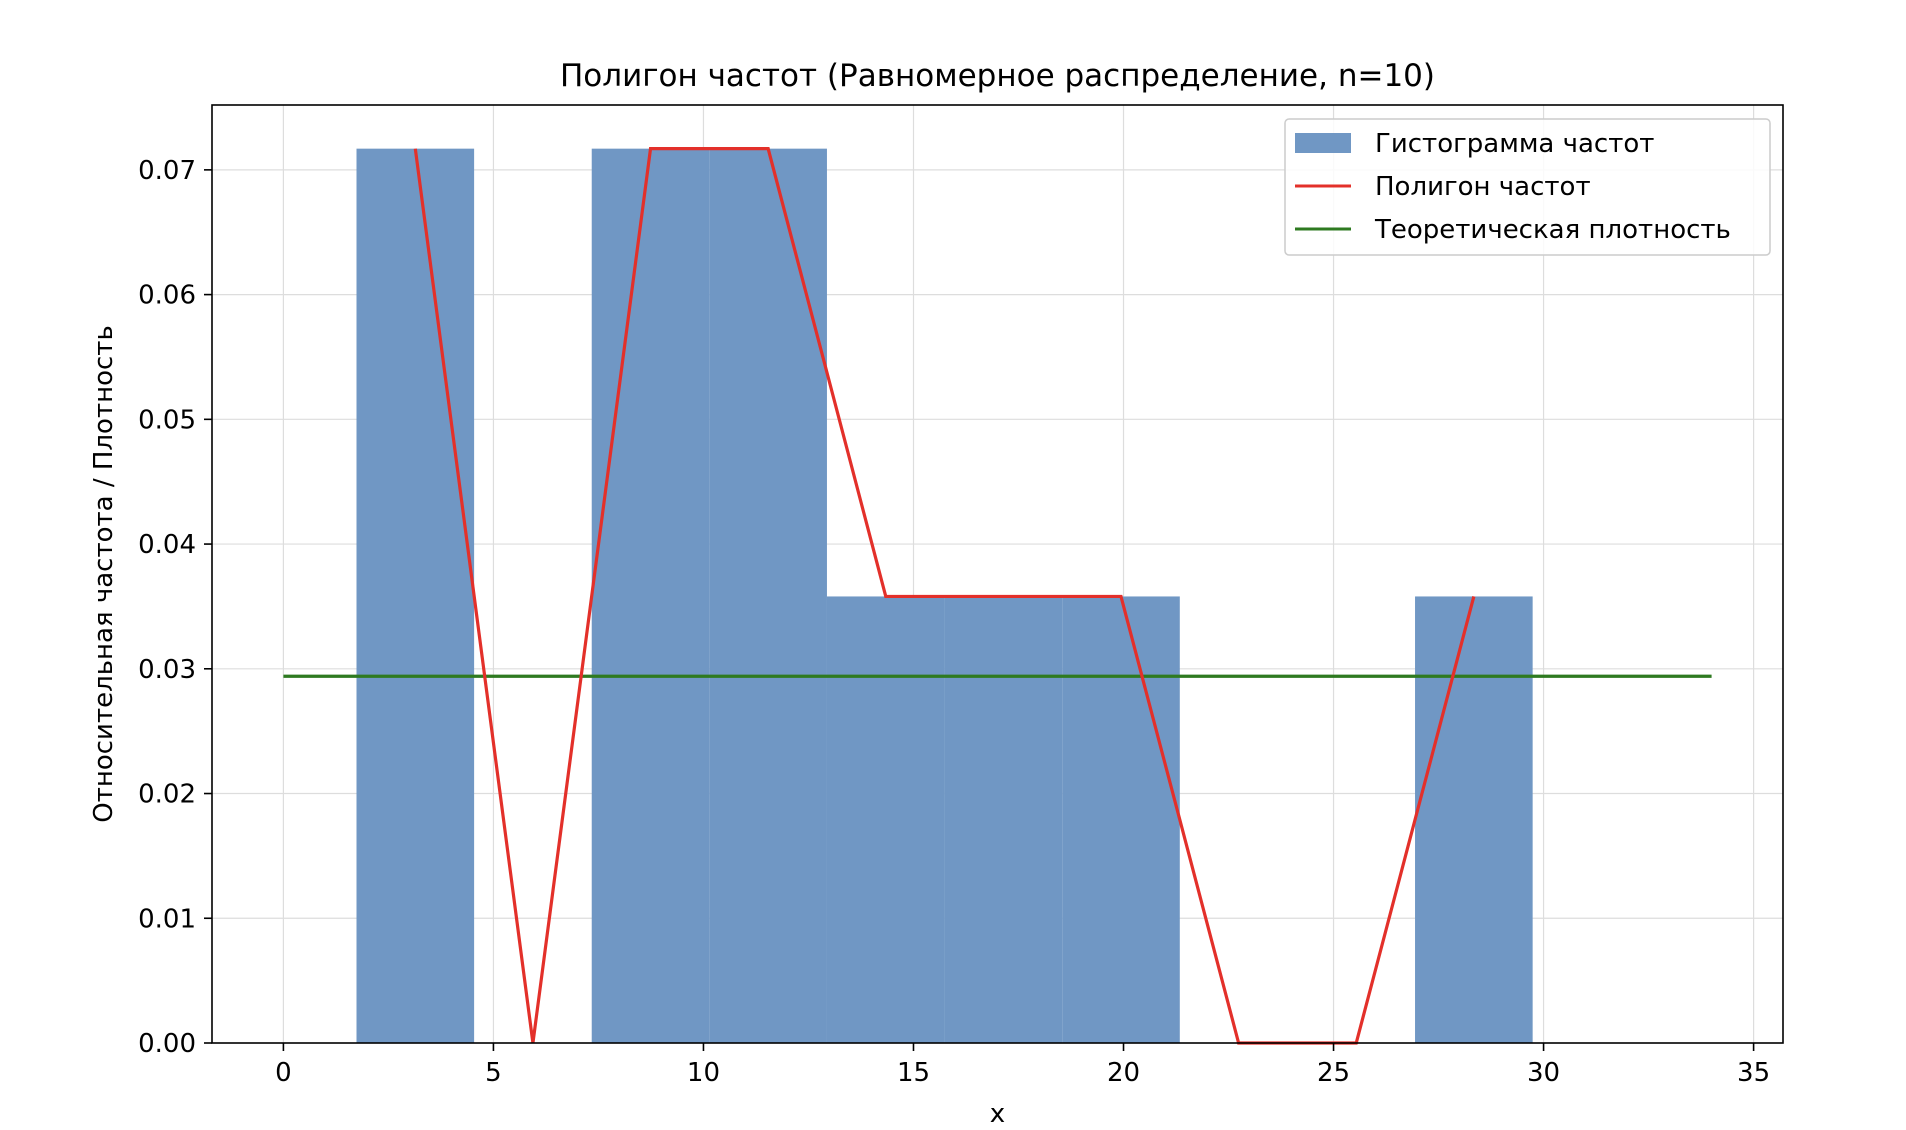 The image size is (1906, 1130). I want to click on y-axis-title: Относительная частота / Плотность, so click(104, 574).